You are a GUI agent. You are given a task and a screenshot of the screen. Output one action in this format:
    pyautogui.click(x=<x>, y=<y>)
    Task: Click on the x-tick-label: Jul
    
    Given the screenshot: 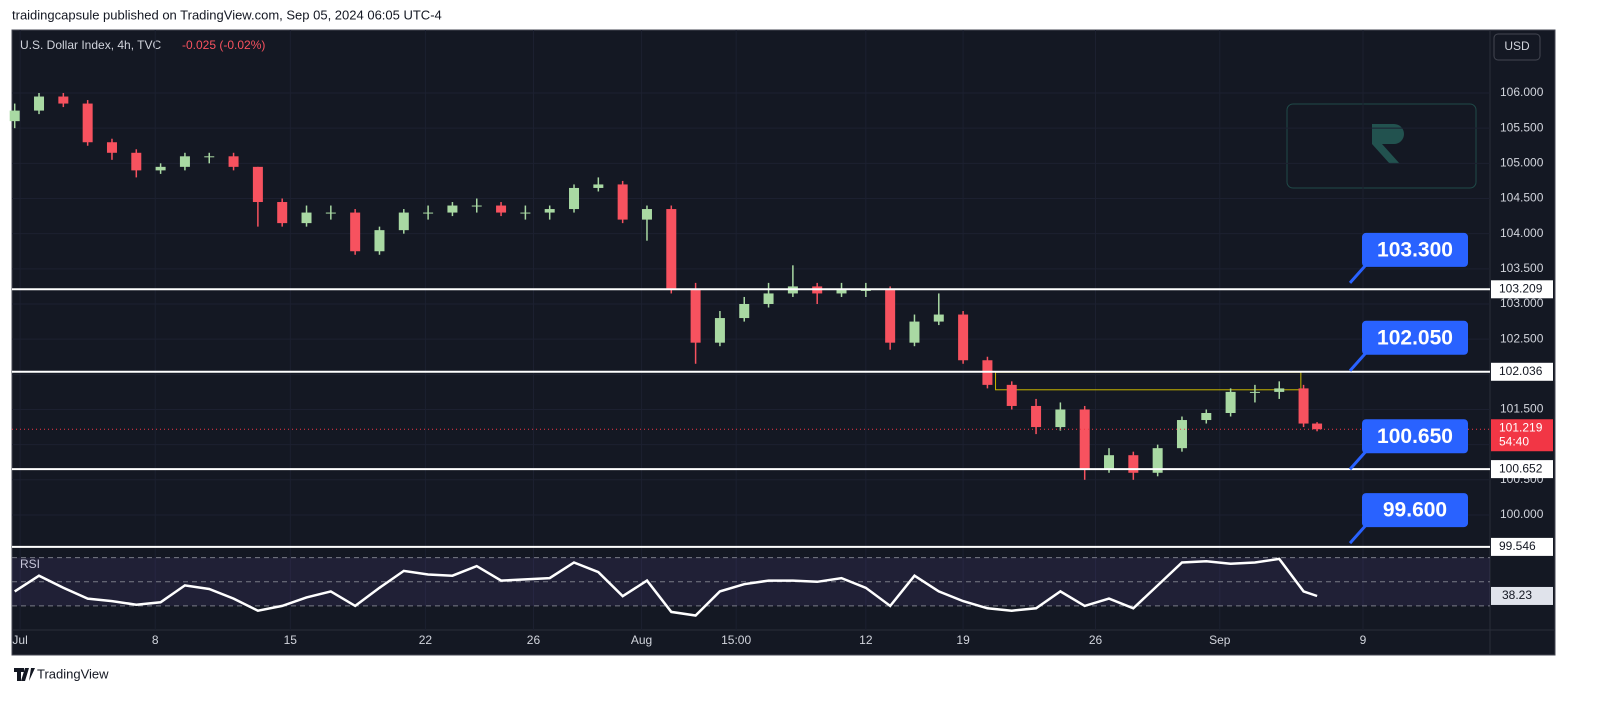 What is the action you would take?
    pyautogui.click(x=19, y=640)
    